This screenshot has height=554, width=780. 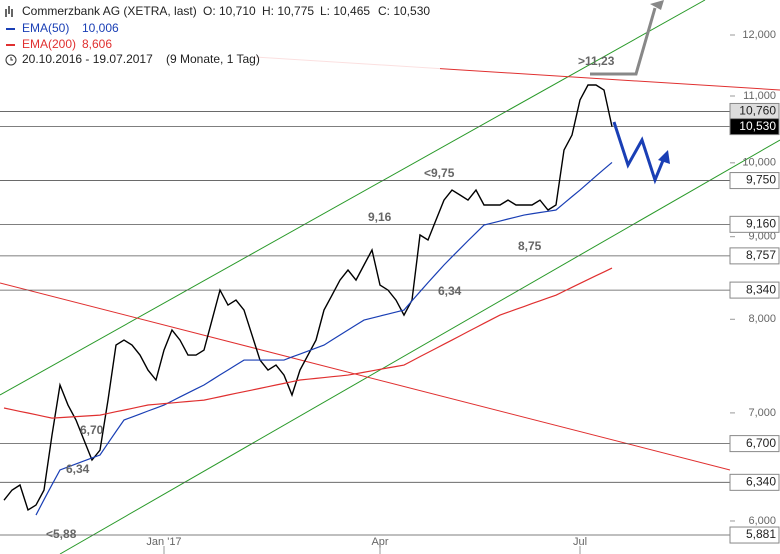 What do you see at coordinates (761, 255) in the screenshot?
I see `level-label: 8,757` at bounding box center [761, 255].